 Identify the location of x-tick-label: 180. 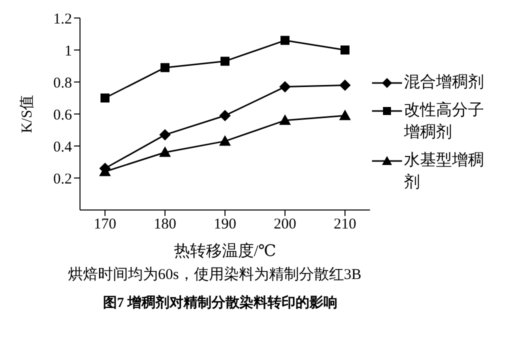
(165, 224).